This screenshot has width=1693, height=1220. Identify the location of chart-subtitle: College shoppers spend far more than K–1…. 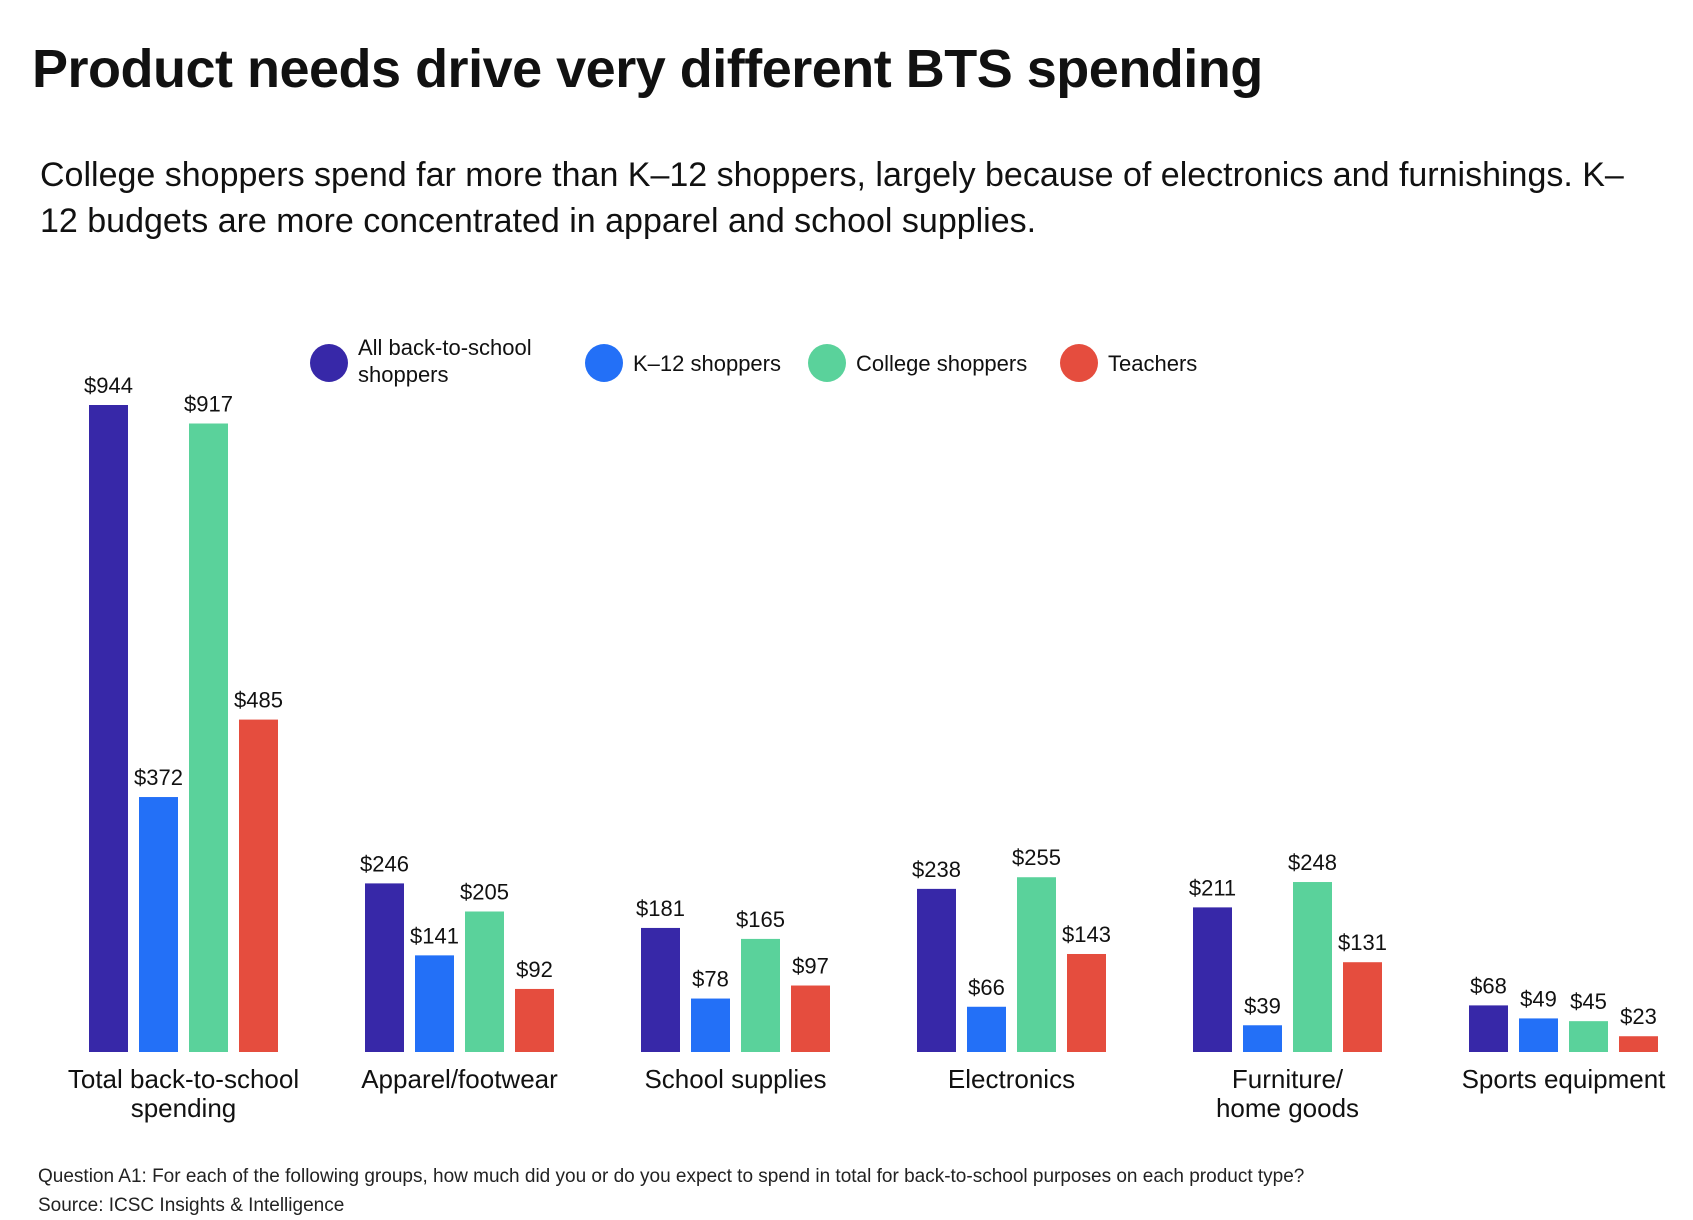
(832, 198).